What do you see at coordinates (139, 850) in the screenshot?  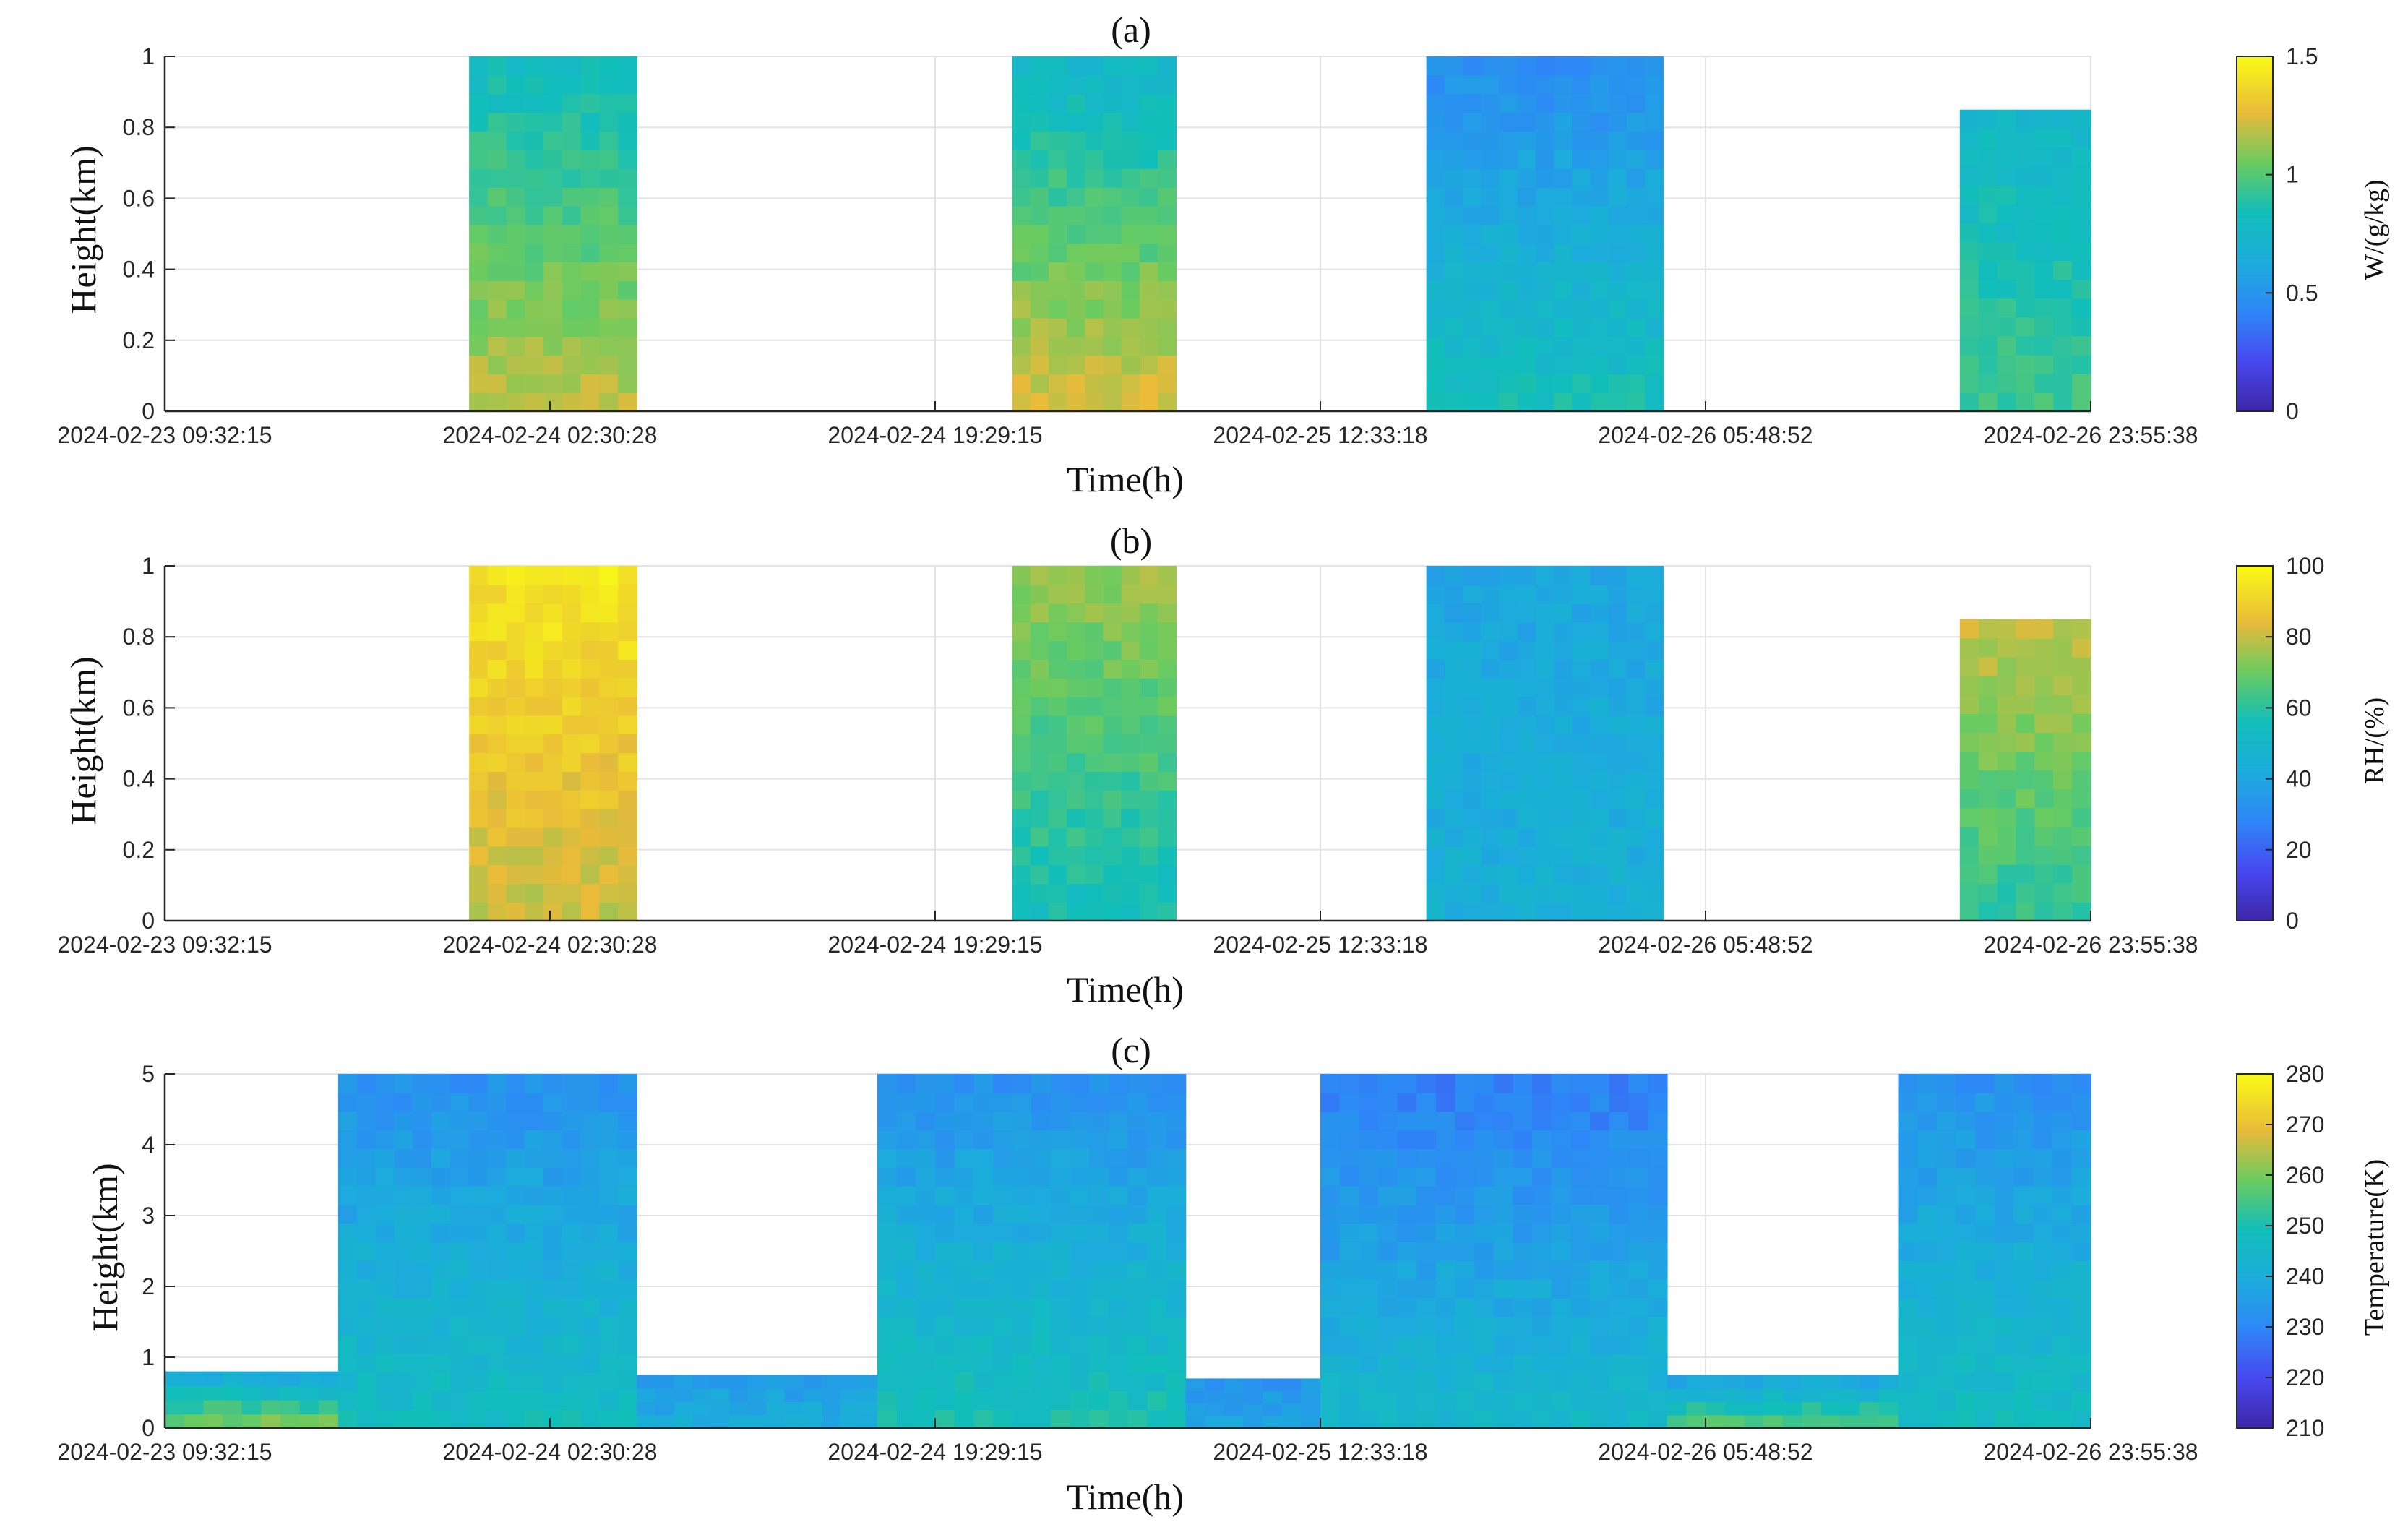 I see `y-tick-label: 0.2` at bounding box center [139, 850].